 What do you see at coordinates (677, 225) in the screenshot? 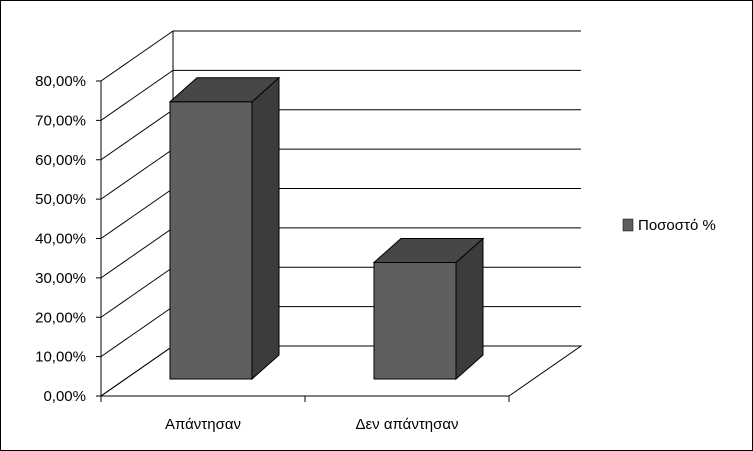
I see `legend-label: Ποσοστό %` at bounding box center [677, 225].